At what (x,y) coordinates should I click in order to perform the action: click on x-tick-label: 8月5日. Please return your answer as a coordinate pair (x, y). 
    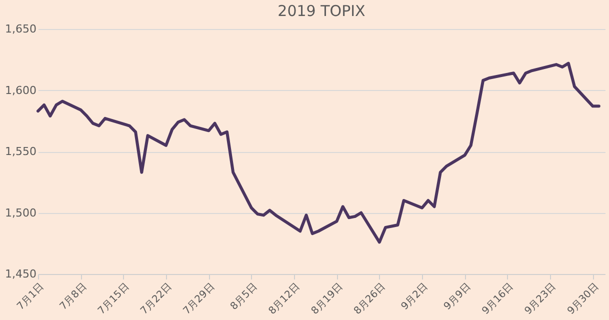
    Looking at the image, I should click on (244, 297).